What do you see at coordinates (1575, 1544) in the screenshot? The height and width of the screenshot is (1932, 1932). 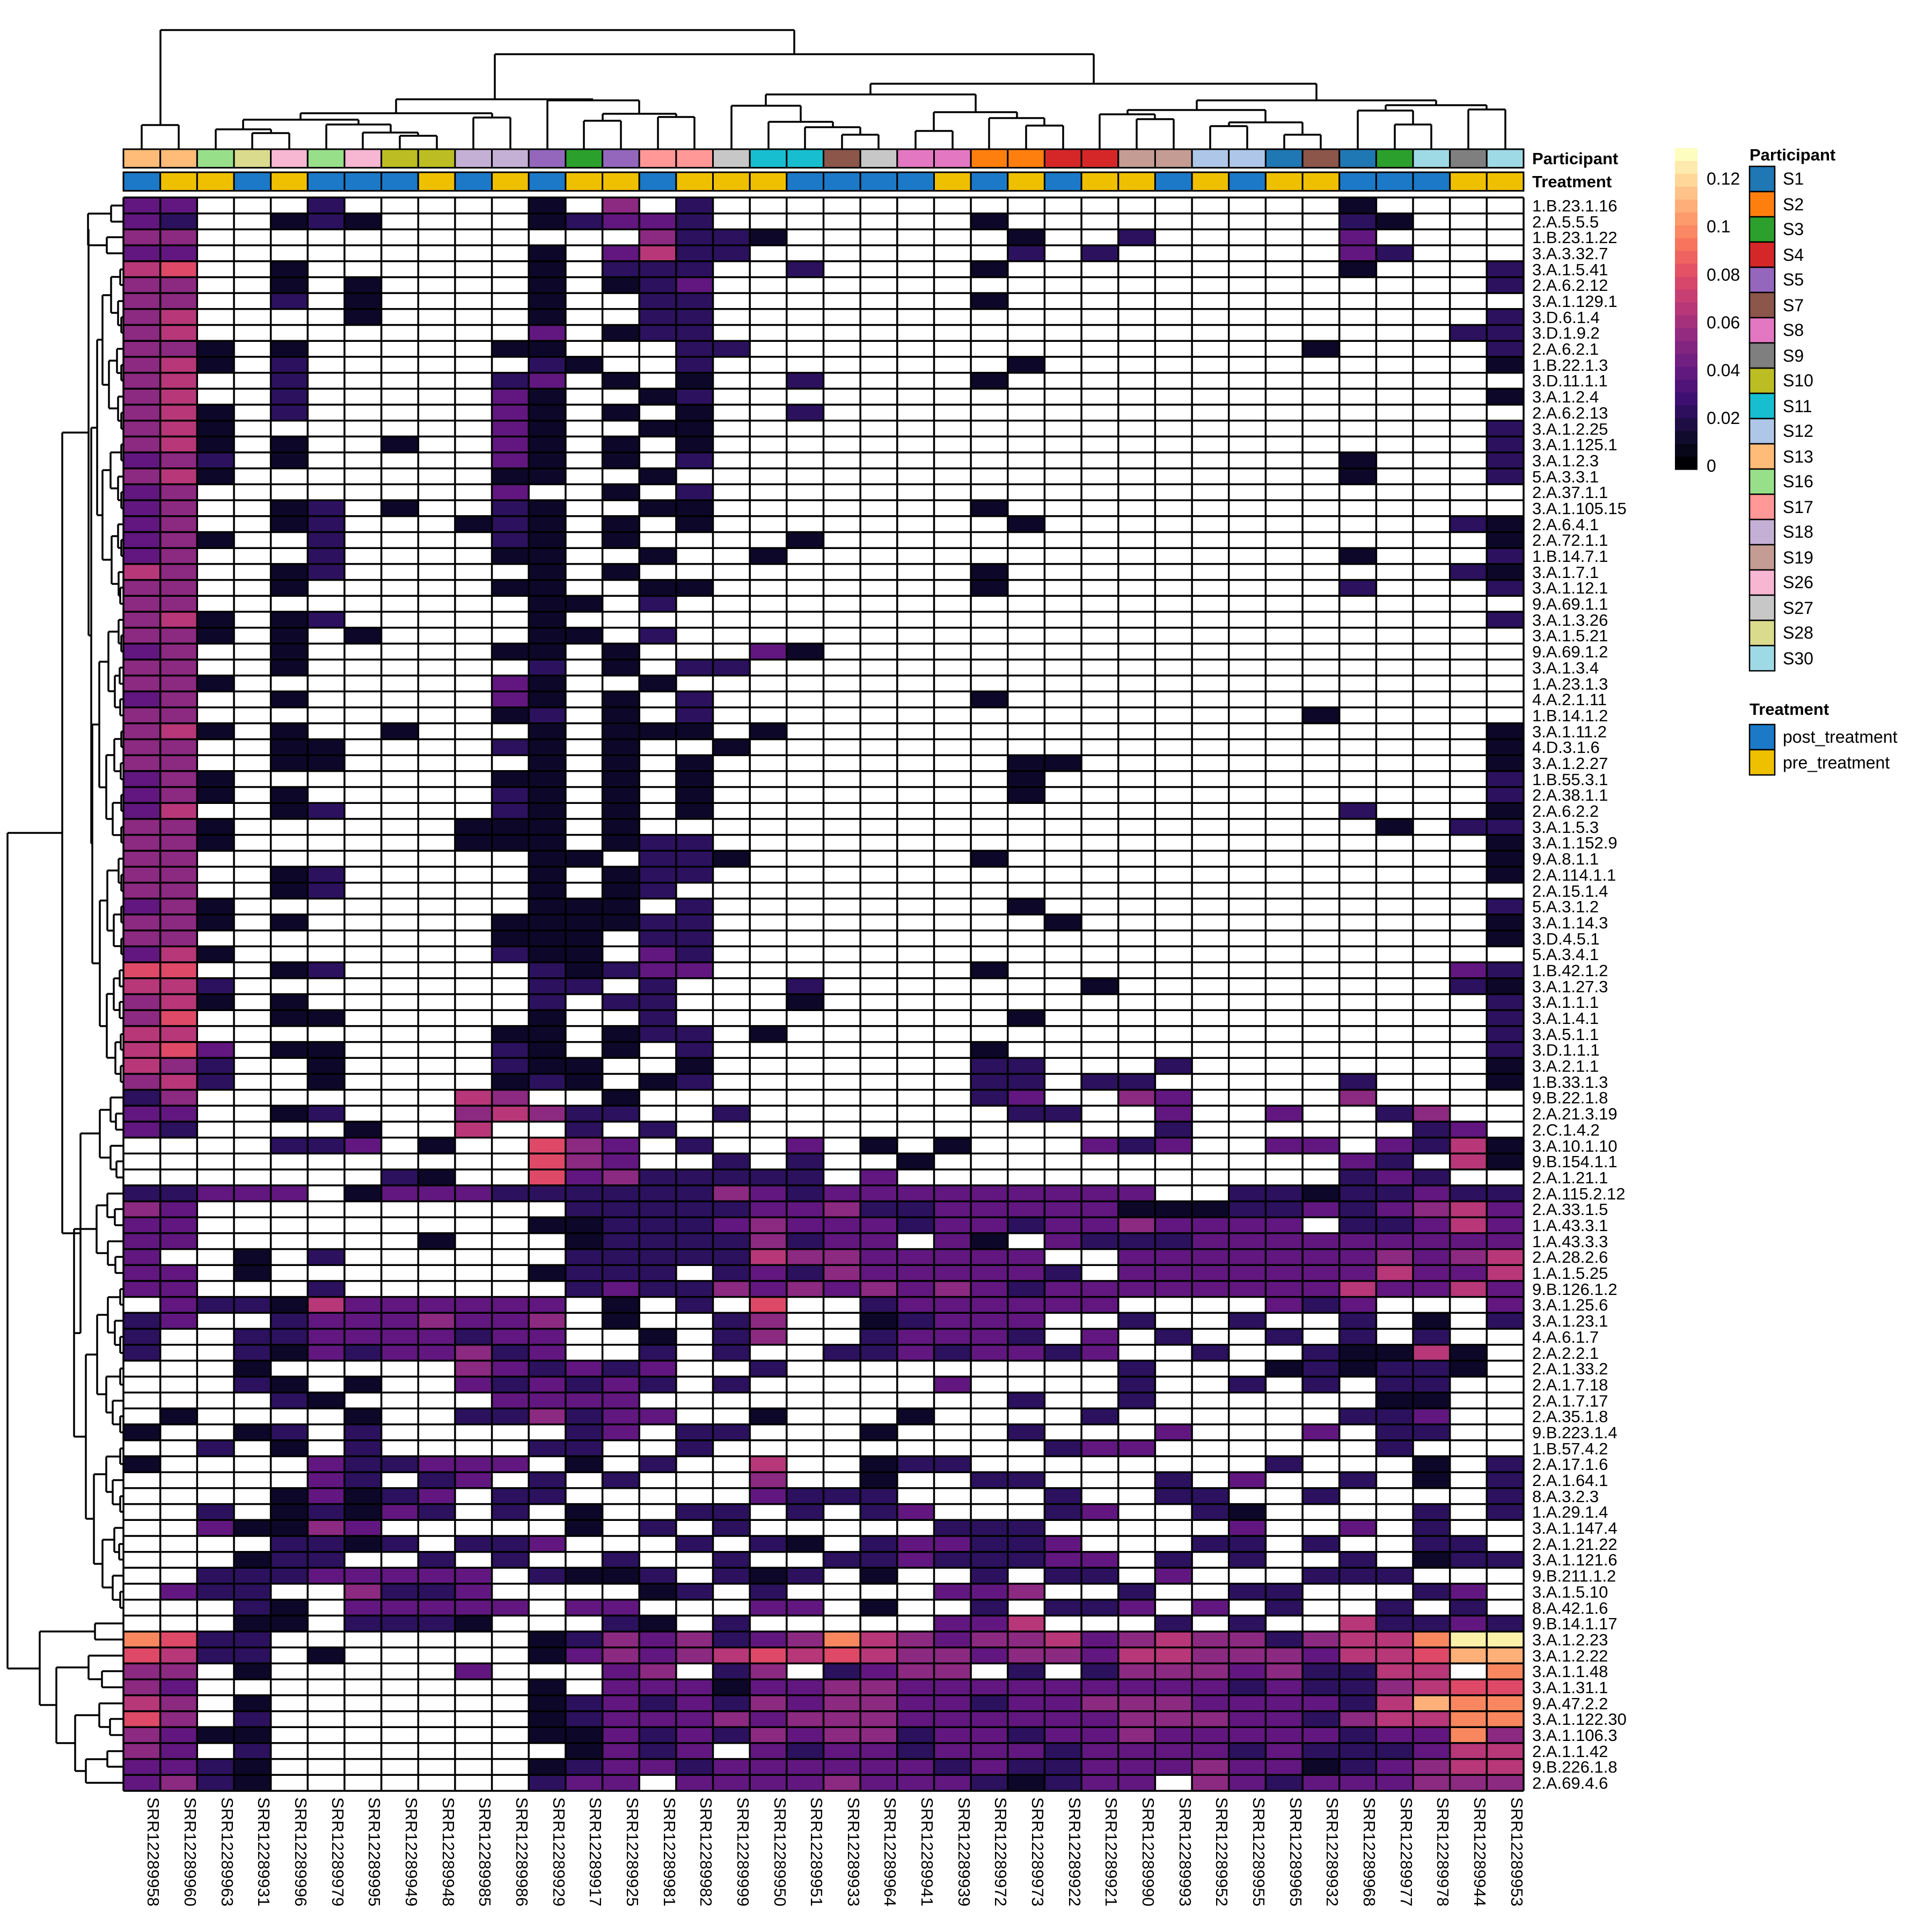 I see `svg-text: 2.A.1.21.22` at bounding box center [1575, 1544].